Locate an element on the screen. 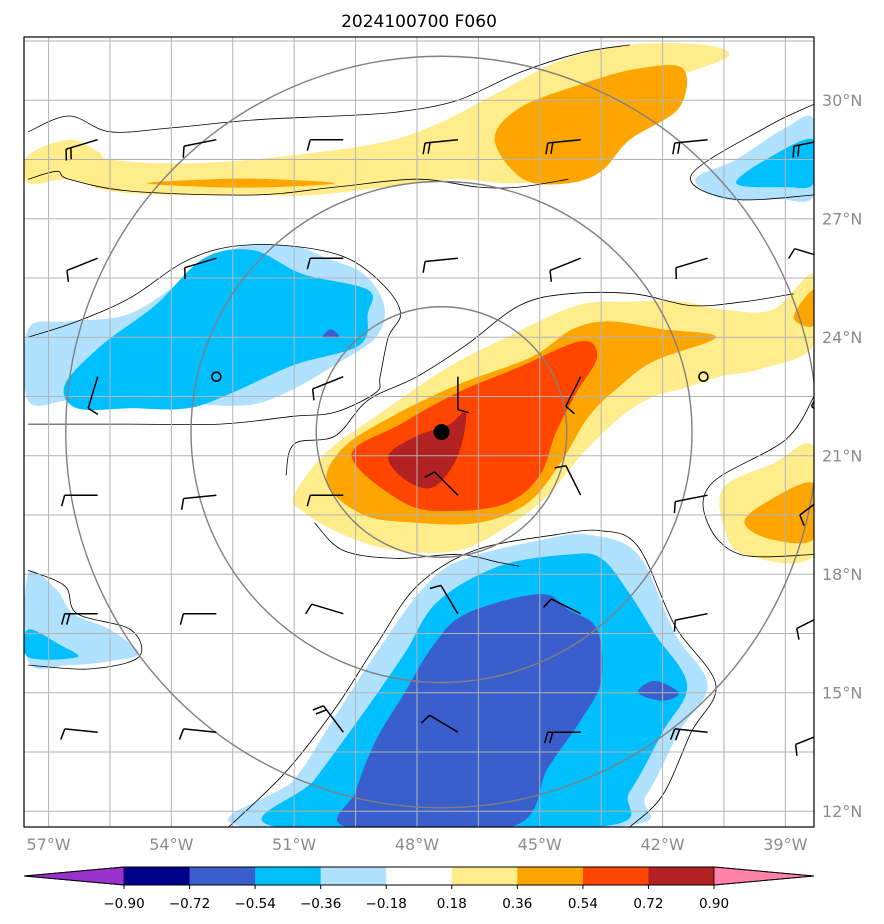  colorbar-extend-high is located at coordinates (764, 876).